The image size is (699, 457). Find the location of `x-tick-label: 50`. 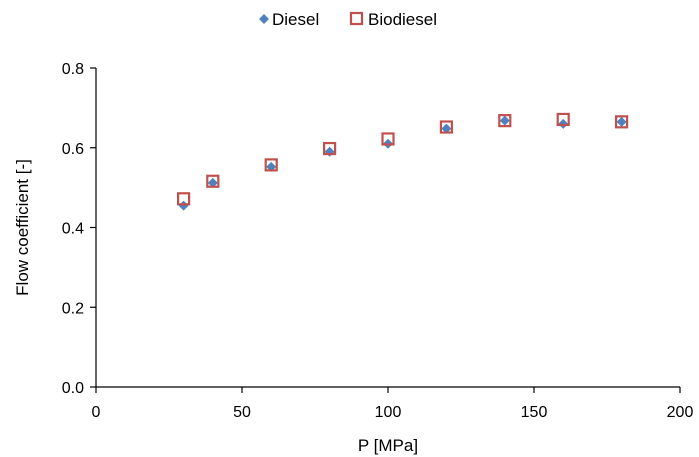

x-tick-label: 50 is located at coordinates (242, 412).